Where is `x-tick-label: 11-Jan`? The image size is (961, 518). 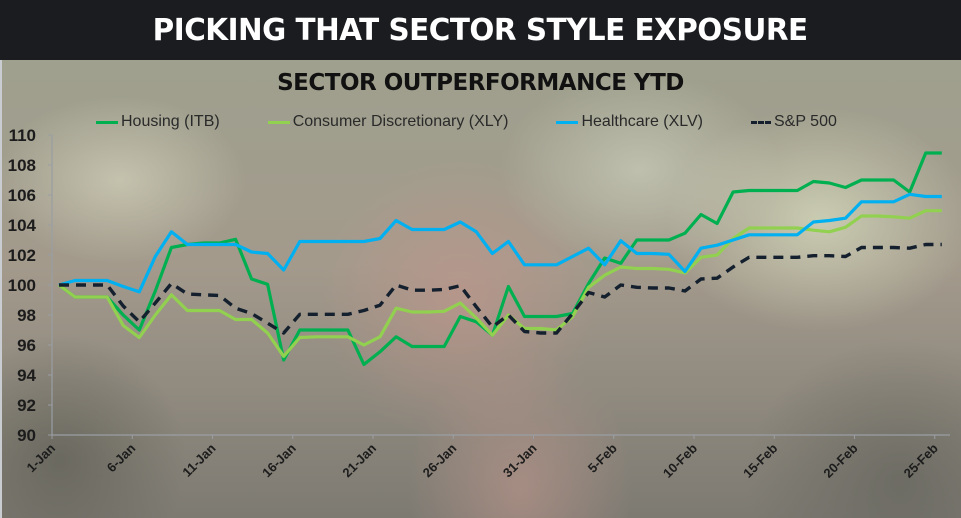
x-tick-label: 11-Jan is located at coordinates (198, 459).